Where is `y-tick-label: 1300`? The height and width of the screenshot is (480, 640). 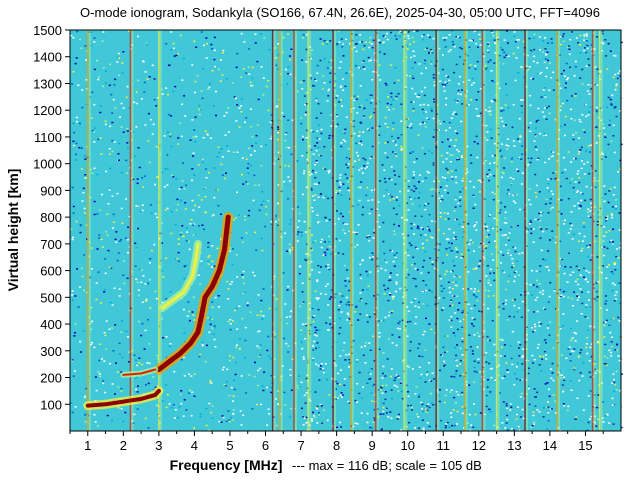 y-tick-label: 1300 is located at coordinates (47, 83).